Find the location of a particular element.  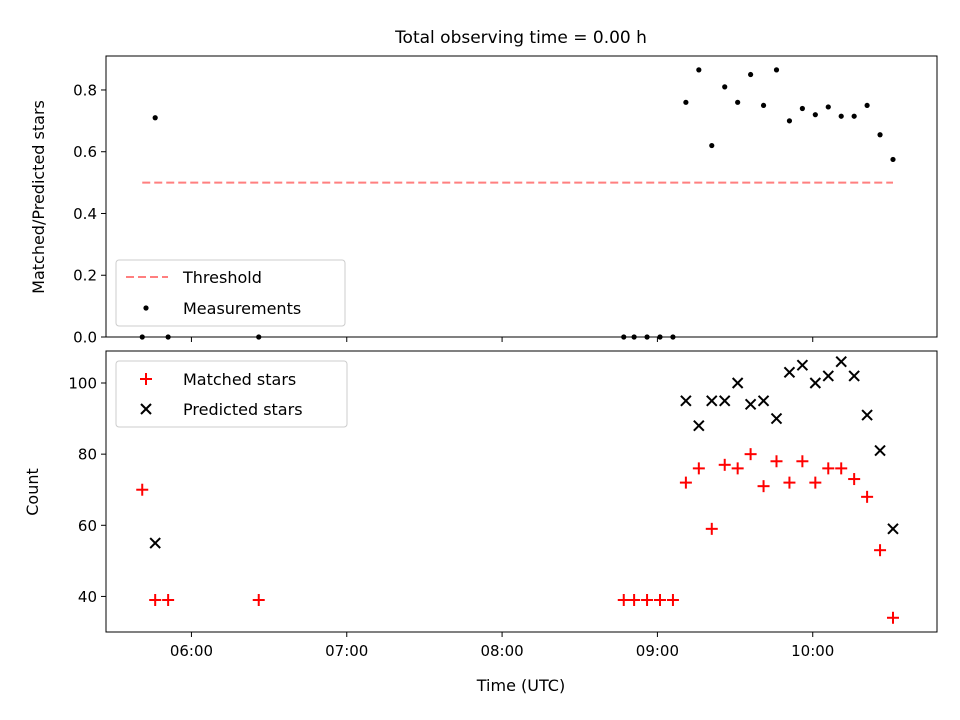

top-x-ticks is located at coordinates (502, 339).